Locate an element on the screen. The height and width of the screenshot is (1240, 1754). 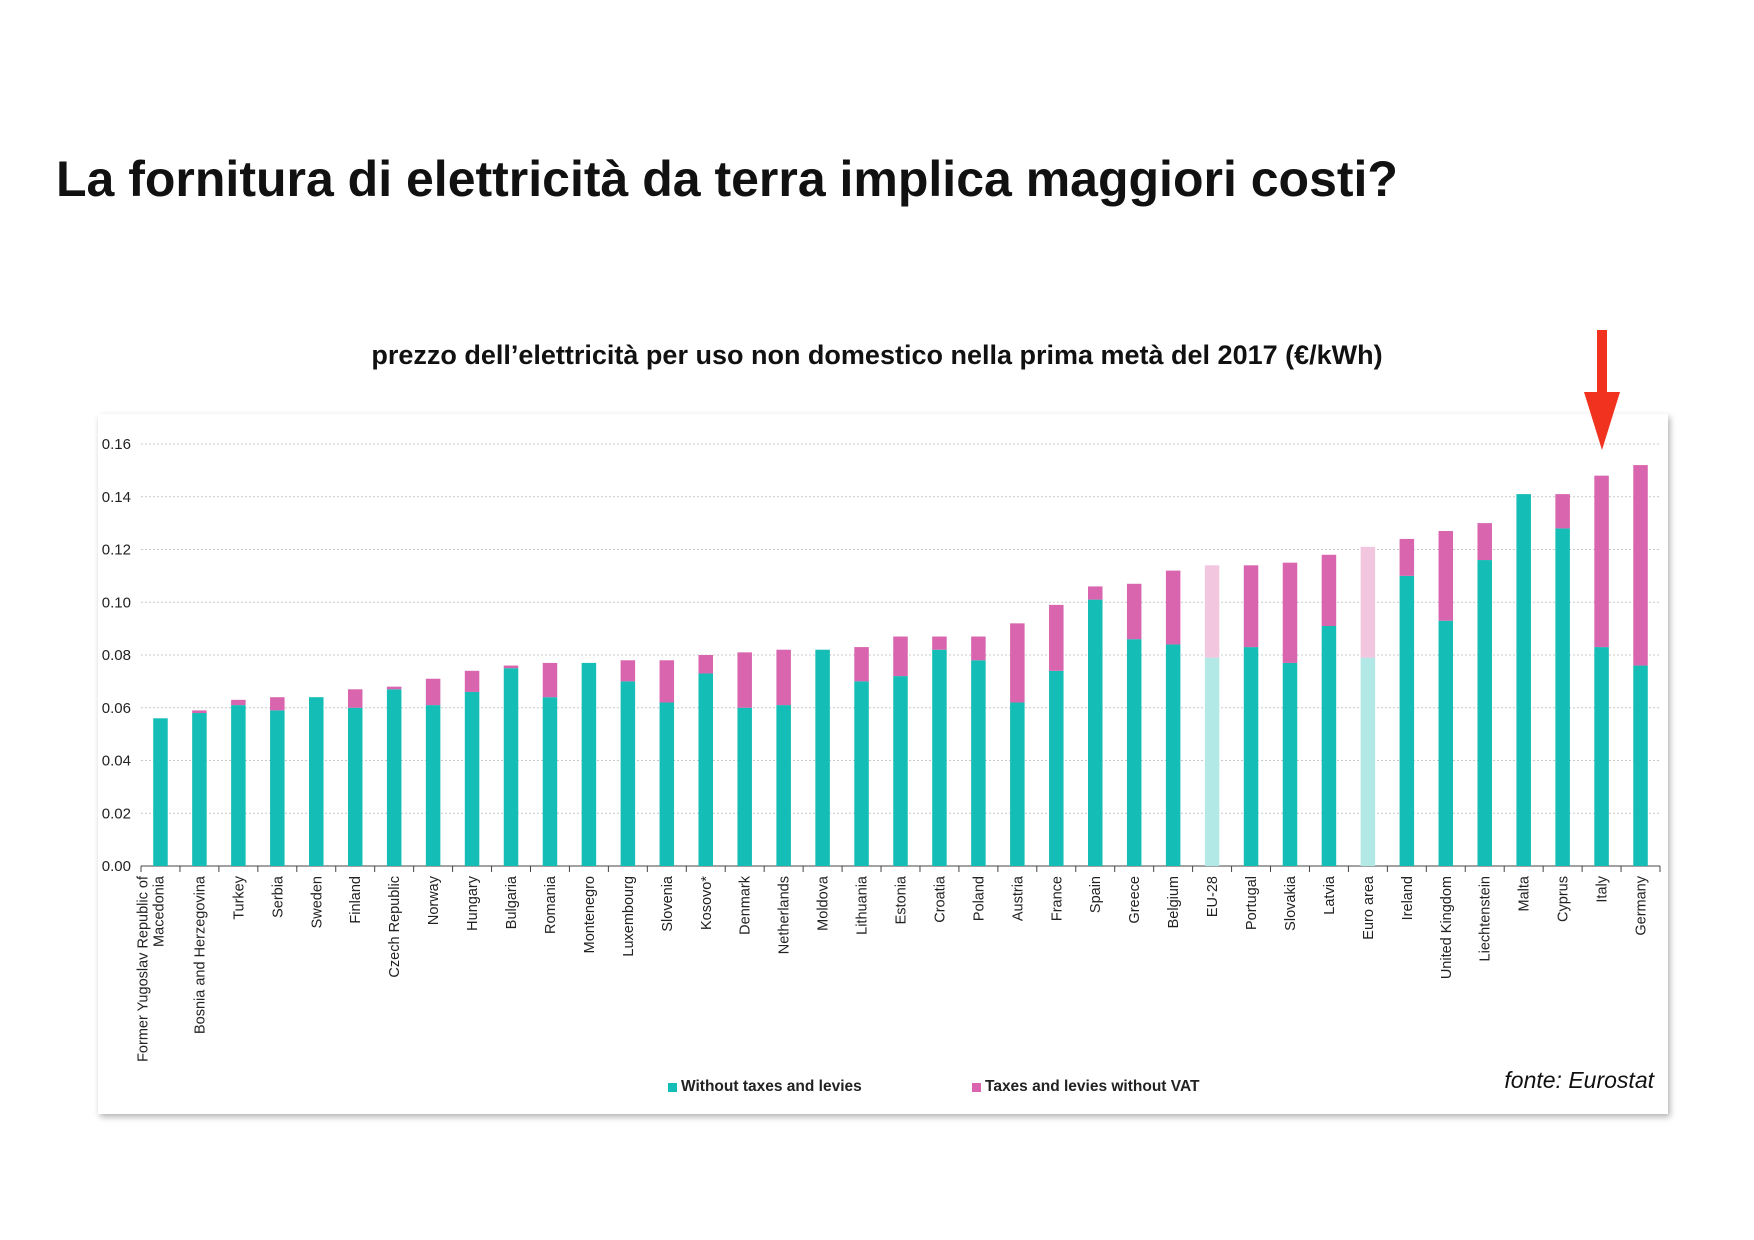
x-tick-label: Luxembourg is located at coordinates (629, 916).